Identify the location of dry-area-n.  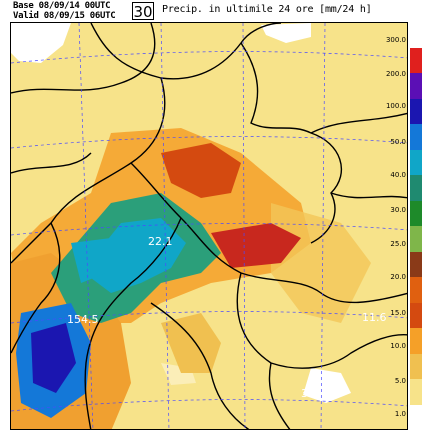
(286, 33).